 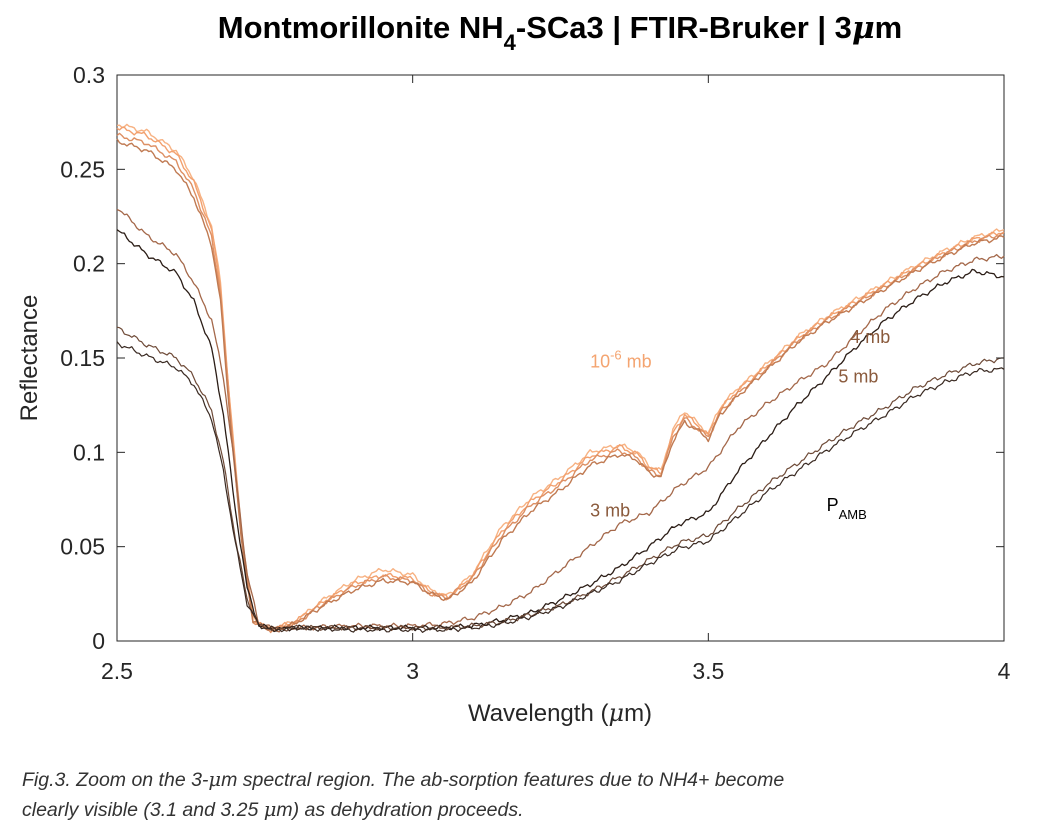 What do you see at coordinates (858, 377) in the screenshot?
I see `series-annotation: 5 mb` at bounding box center [858, 377].